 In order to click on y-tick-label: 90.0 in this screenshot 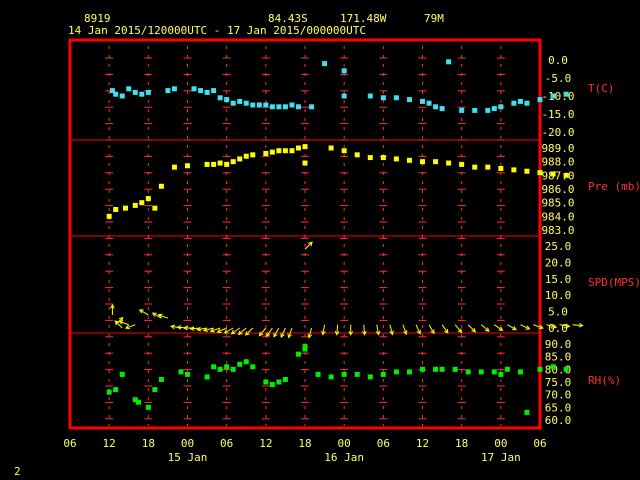, I will do `click(558, 344)`.